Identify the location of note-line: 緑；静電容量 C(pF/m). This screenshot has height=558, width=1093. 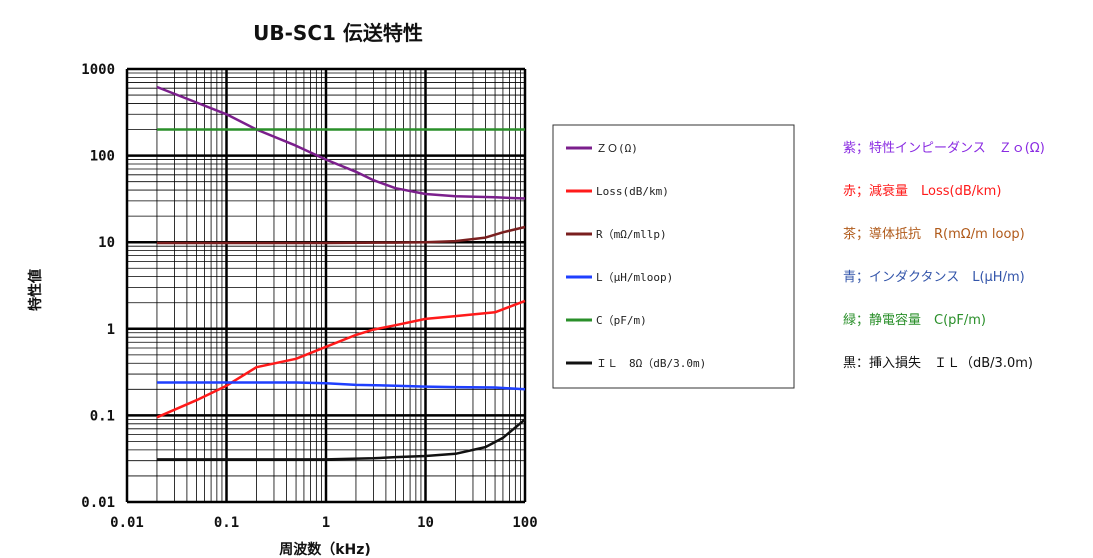
(914, 320).